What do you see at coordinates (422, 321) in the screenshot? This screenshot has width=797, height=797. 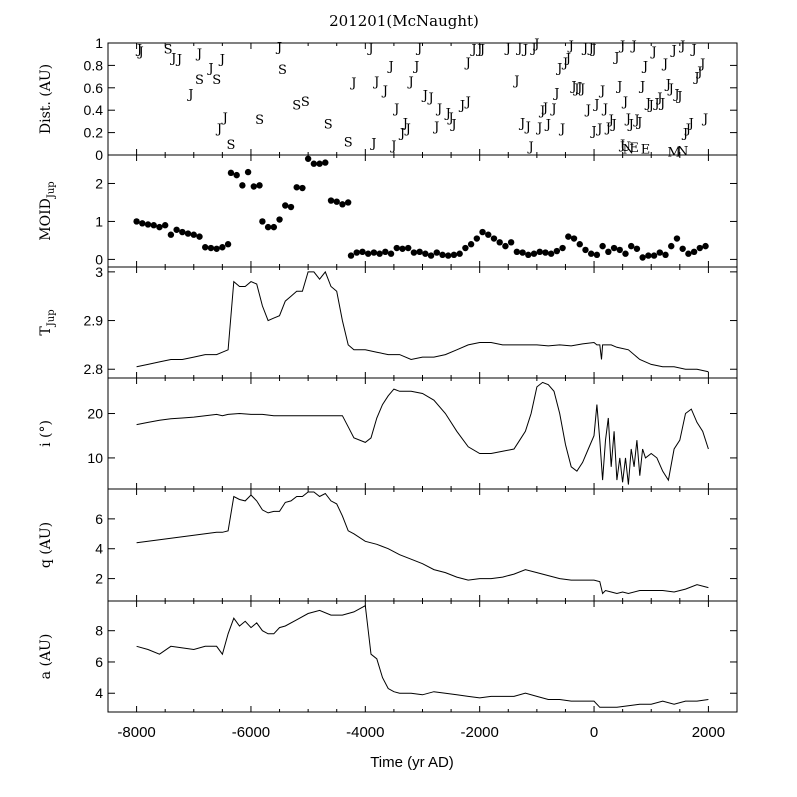 I see `tisserand-curve` at bounding box center [422, 321].